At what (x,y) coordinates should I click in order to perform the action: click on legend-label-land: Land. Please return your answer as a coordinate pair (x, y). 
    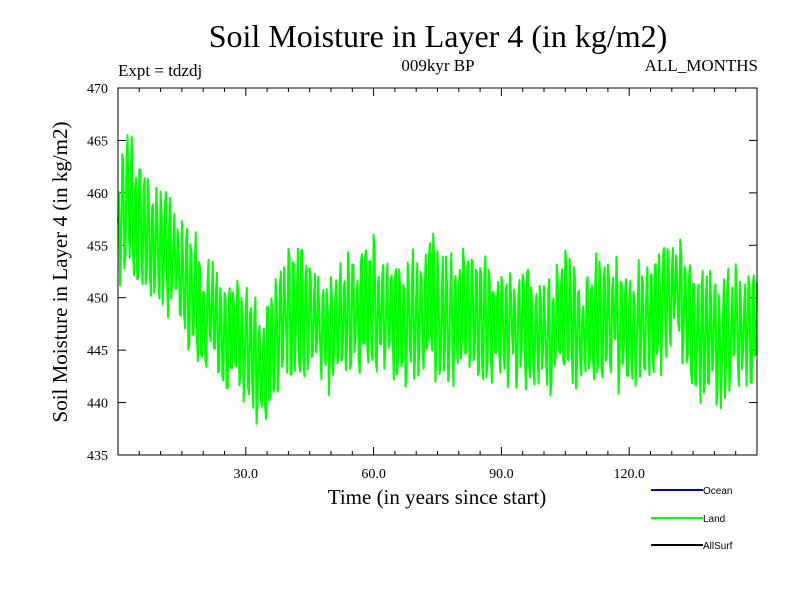
    Looking at the image, I should click on (714, 519).